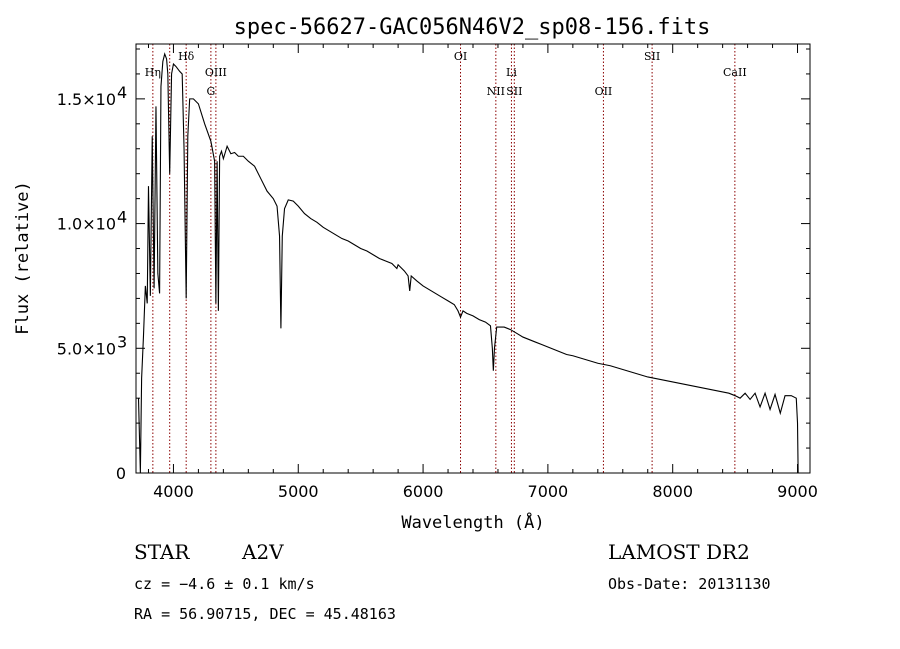 The image size is (900, 649). Describe the element at coordinates (604, 91) in the screenshot. I see `line-label-9: OII` at that location.